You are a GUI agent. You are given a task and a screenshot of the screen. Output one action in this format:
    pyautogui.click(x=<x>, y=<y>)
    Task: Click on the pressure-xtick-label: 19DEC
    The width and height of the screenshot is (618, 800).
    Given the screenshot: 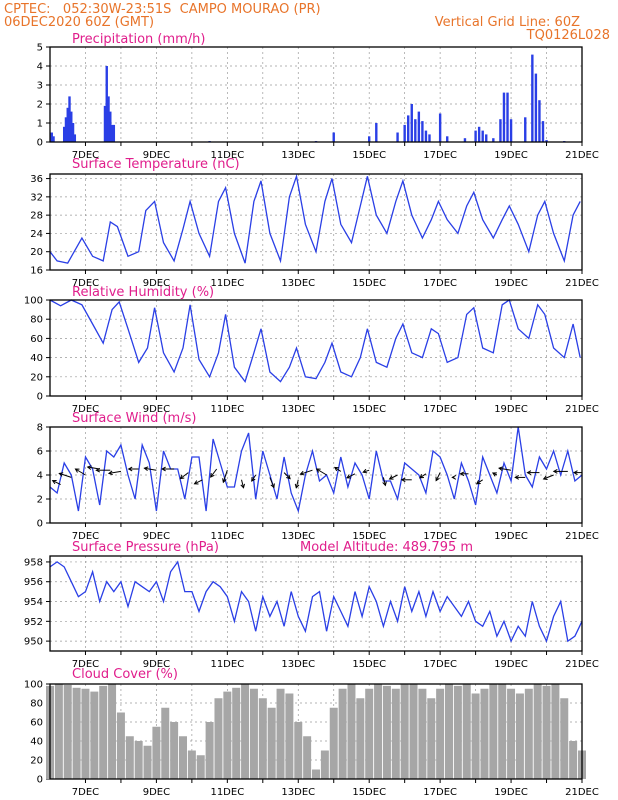 What is the action you would take?
    pyautogui.click(x=511, y=664)
    